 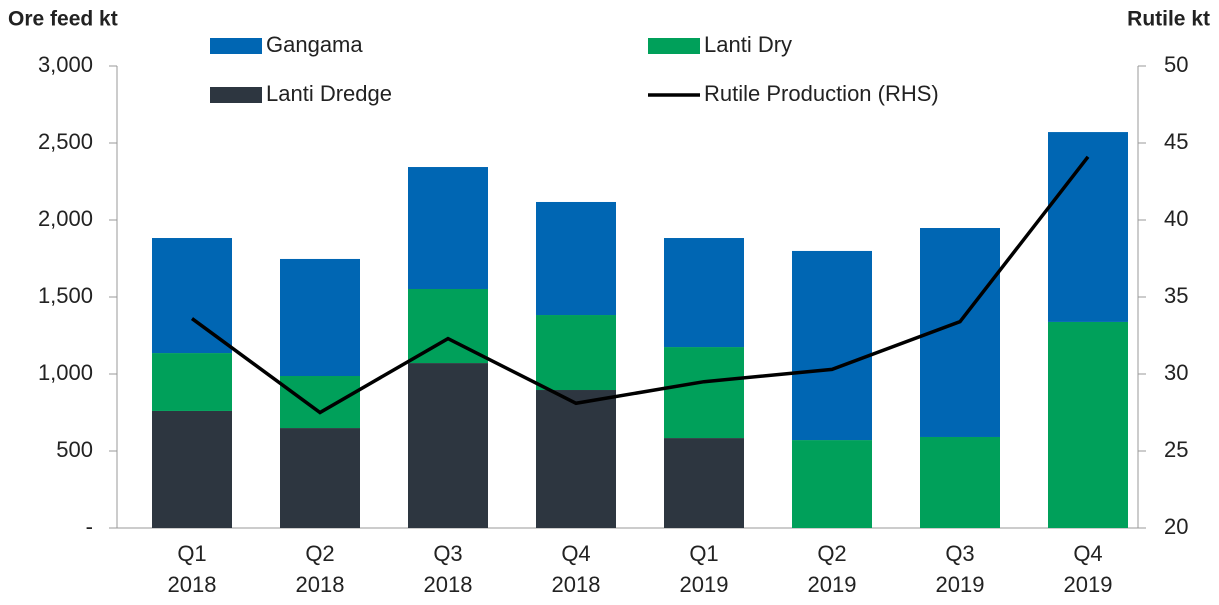 I want to click on y-tick-label: 1,000, so click(x=65, y=372).